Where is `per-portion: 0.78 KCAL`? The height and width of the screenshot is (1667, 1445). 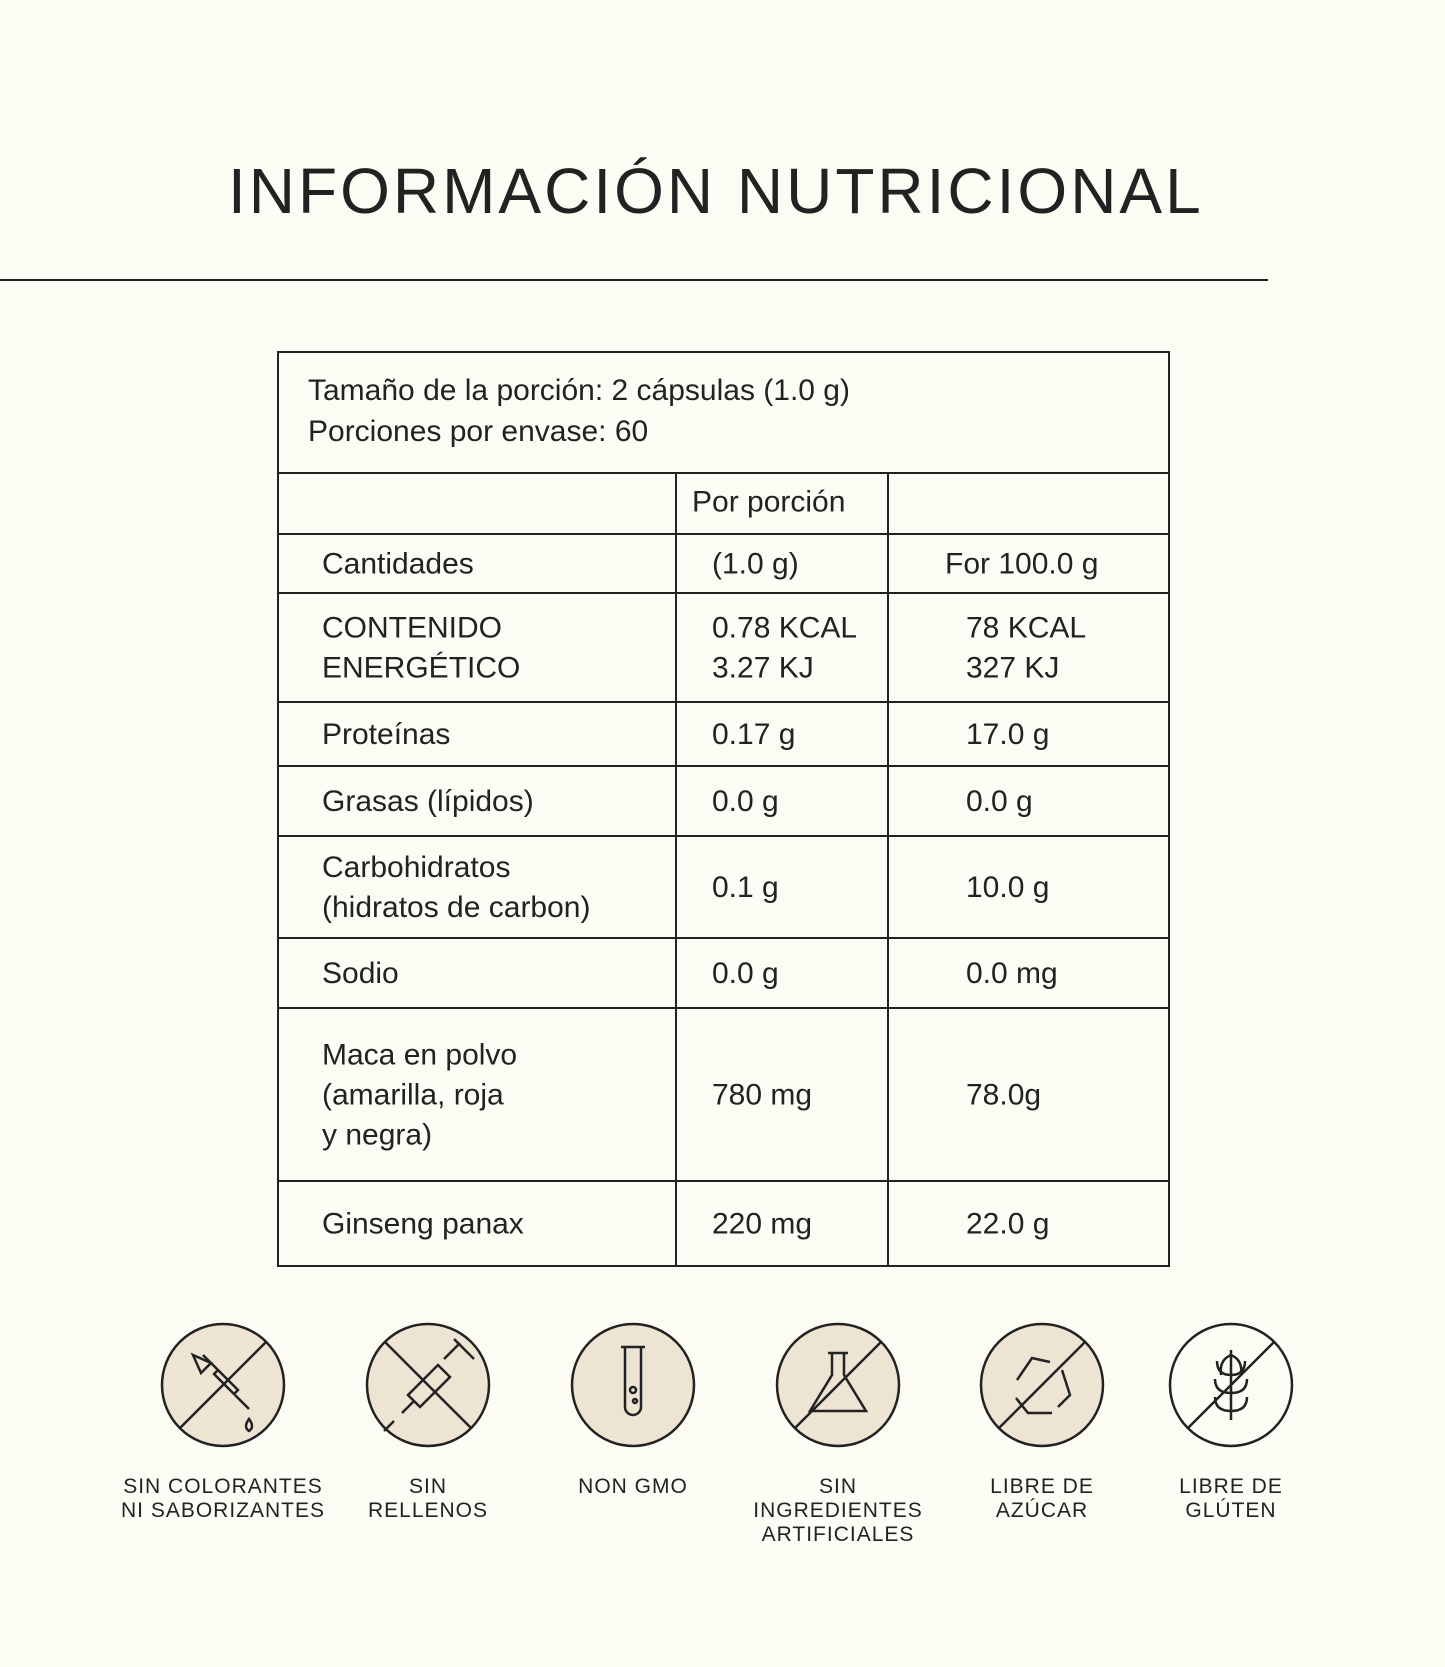 per-portion: 0.78 KCAL is located at coordinates (784, 627).